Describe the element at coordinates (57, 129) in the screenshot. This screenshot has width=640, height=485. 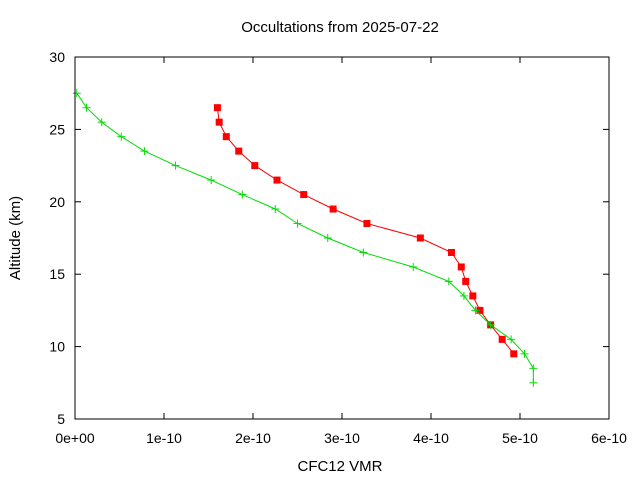
I see `y-tick-label: 25` at that location.